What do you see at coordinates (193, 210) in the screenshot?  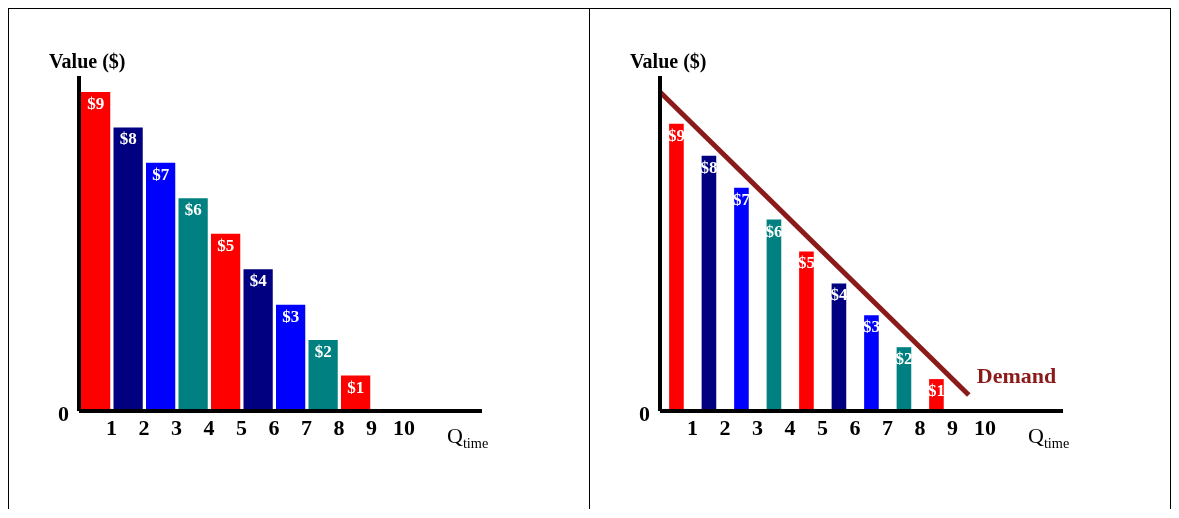 I see `data-label: $6` at bounding box center [193, 210].